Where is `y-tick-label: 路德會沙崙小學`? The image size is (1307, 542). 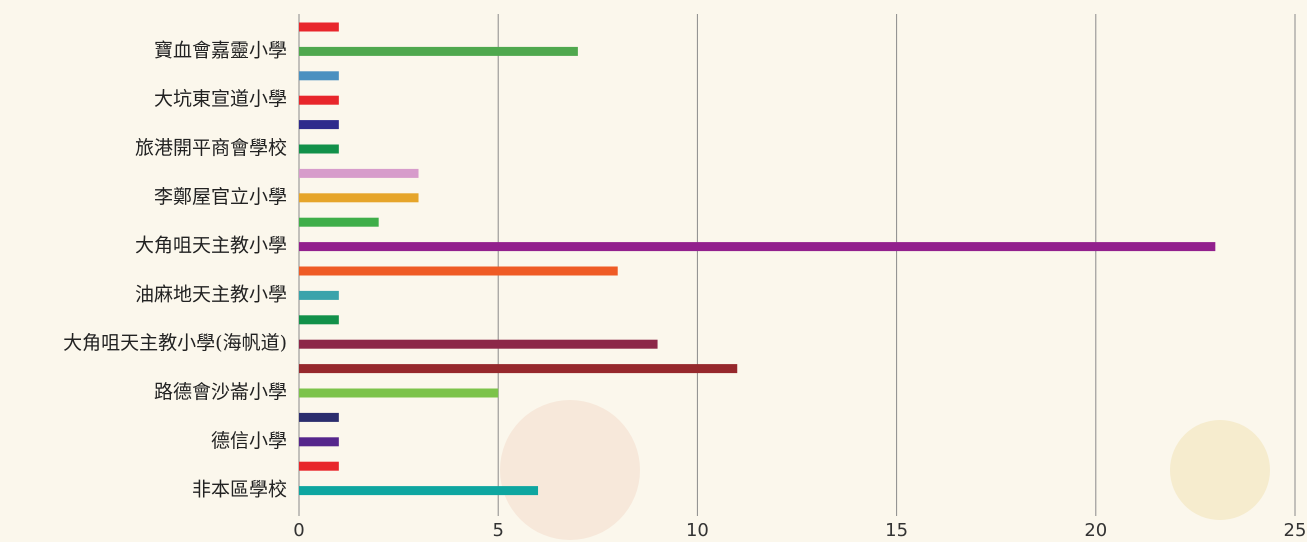 y-tick-label: 路德會沙崙小學 is located at coordinates (220, 392).